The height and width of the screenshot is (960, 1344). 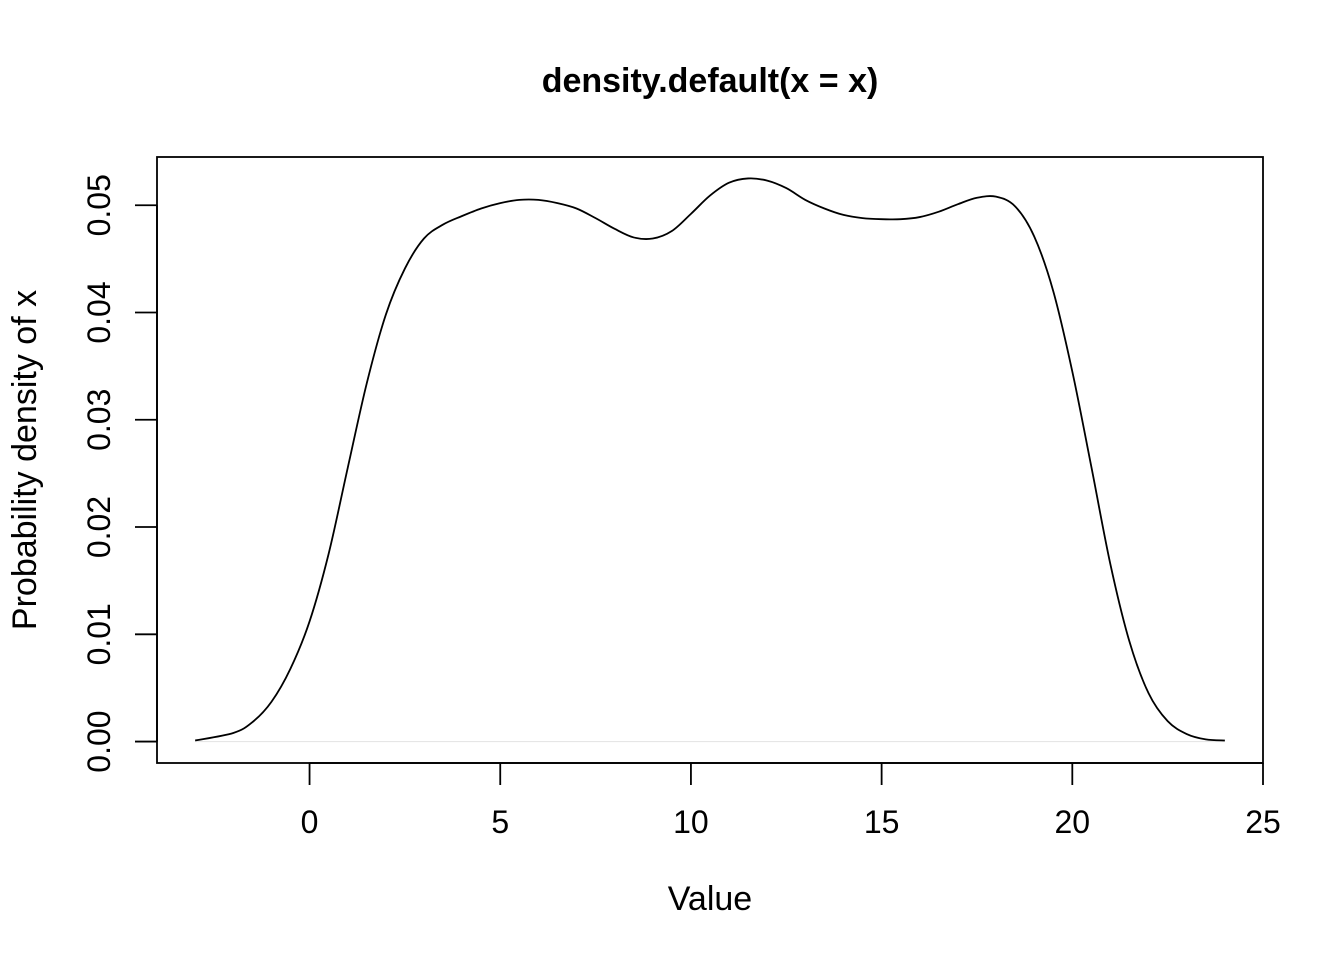 What do you see at coordinates (1263, 822) in the screenshot?
I see `x-tick-label: 25` at bounding box center [1263, 822].